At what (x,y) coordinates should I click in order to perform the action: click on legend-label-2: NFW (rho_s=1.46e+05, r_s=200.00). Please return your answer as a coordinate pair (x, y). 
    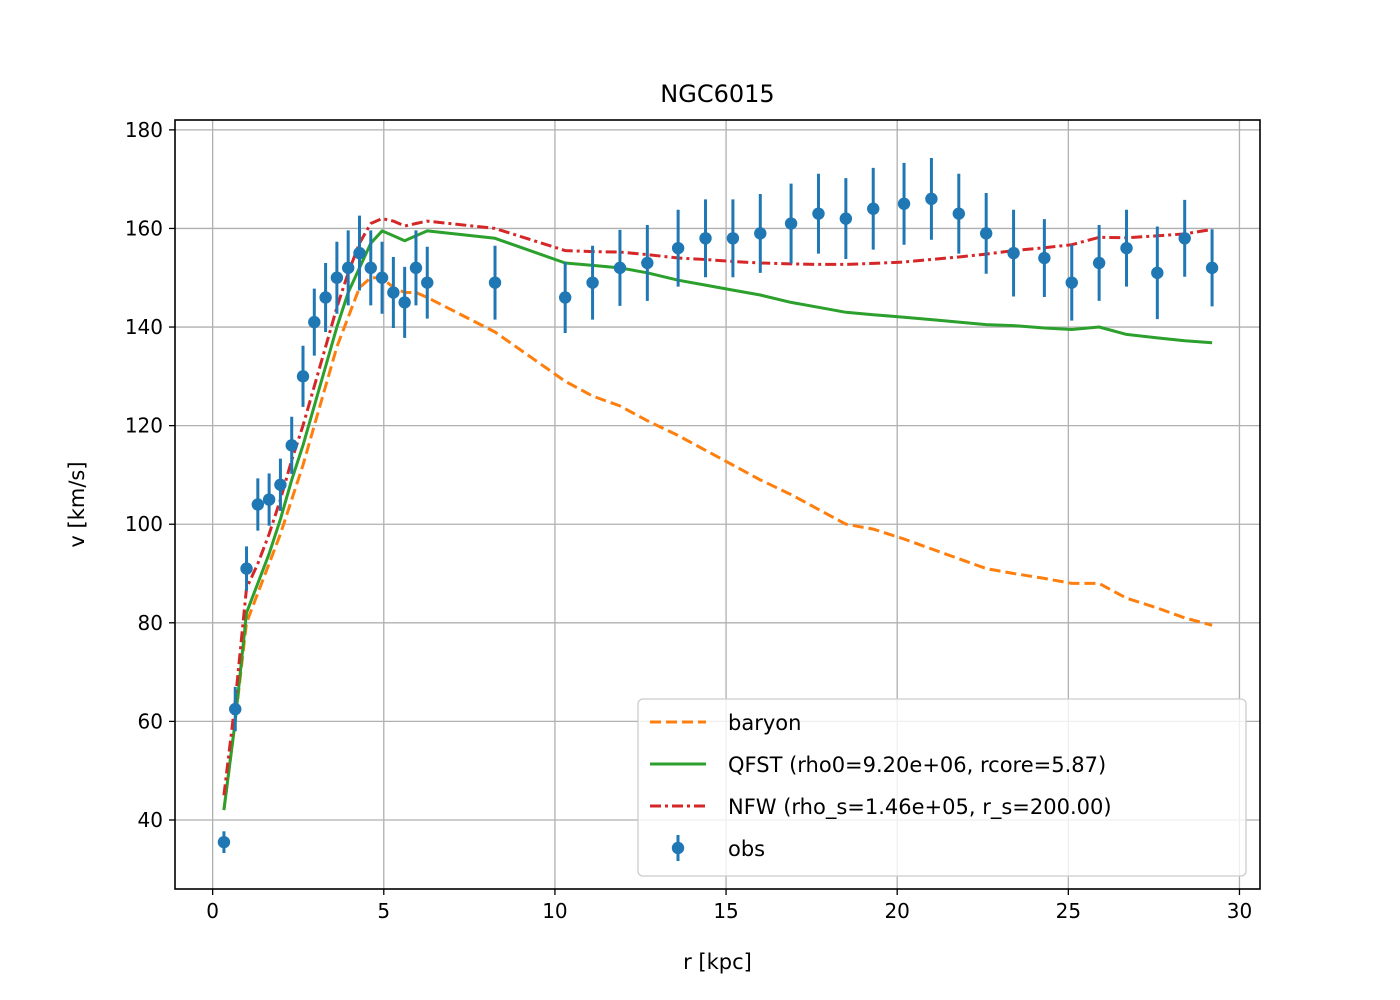
    Looking at the image, I should click on (920, 807).